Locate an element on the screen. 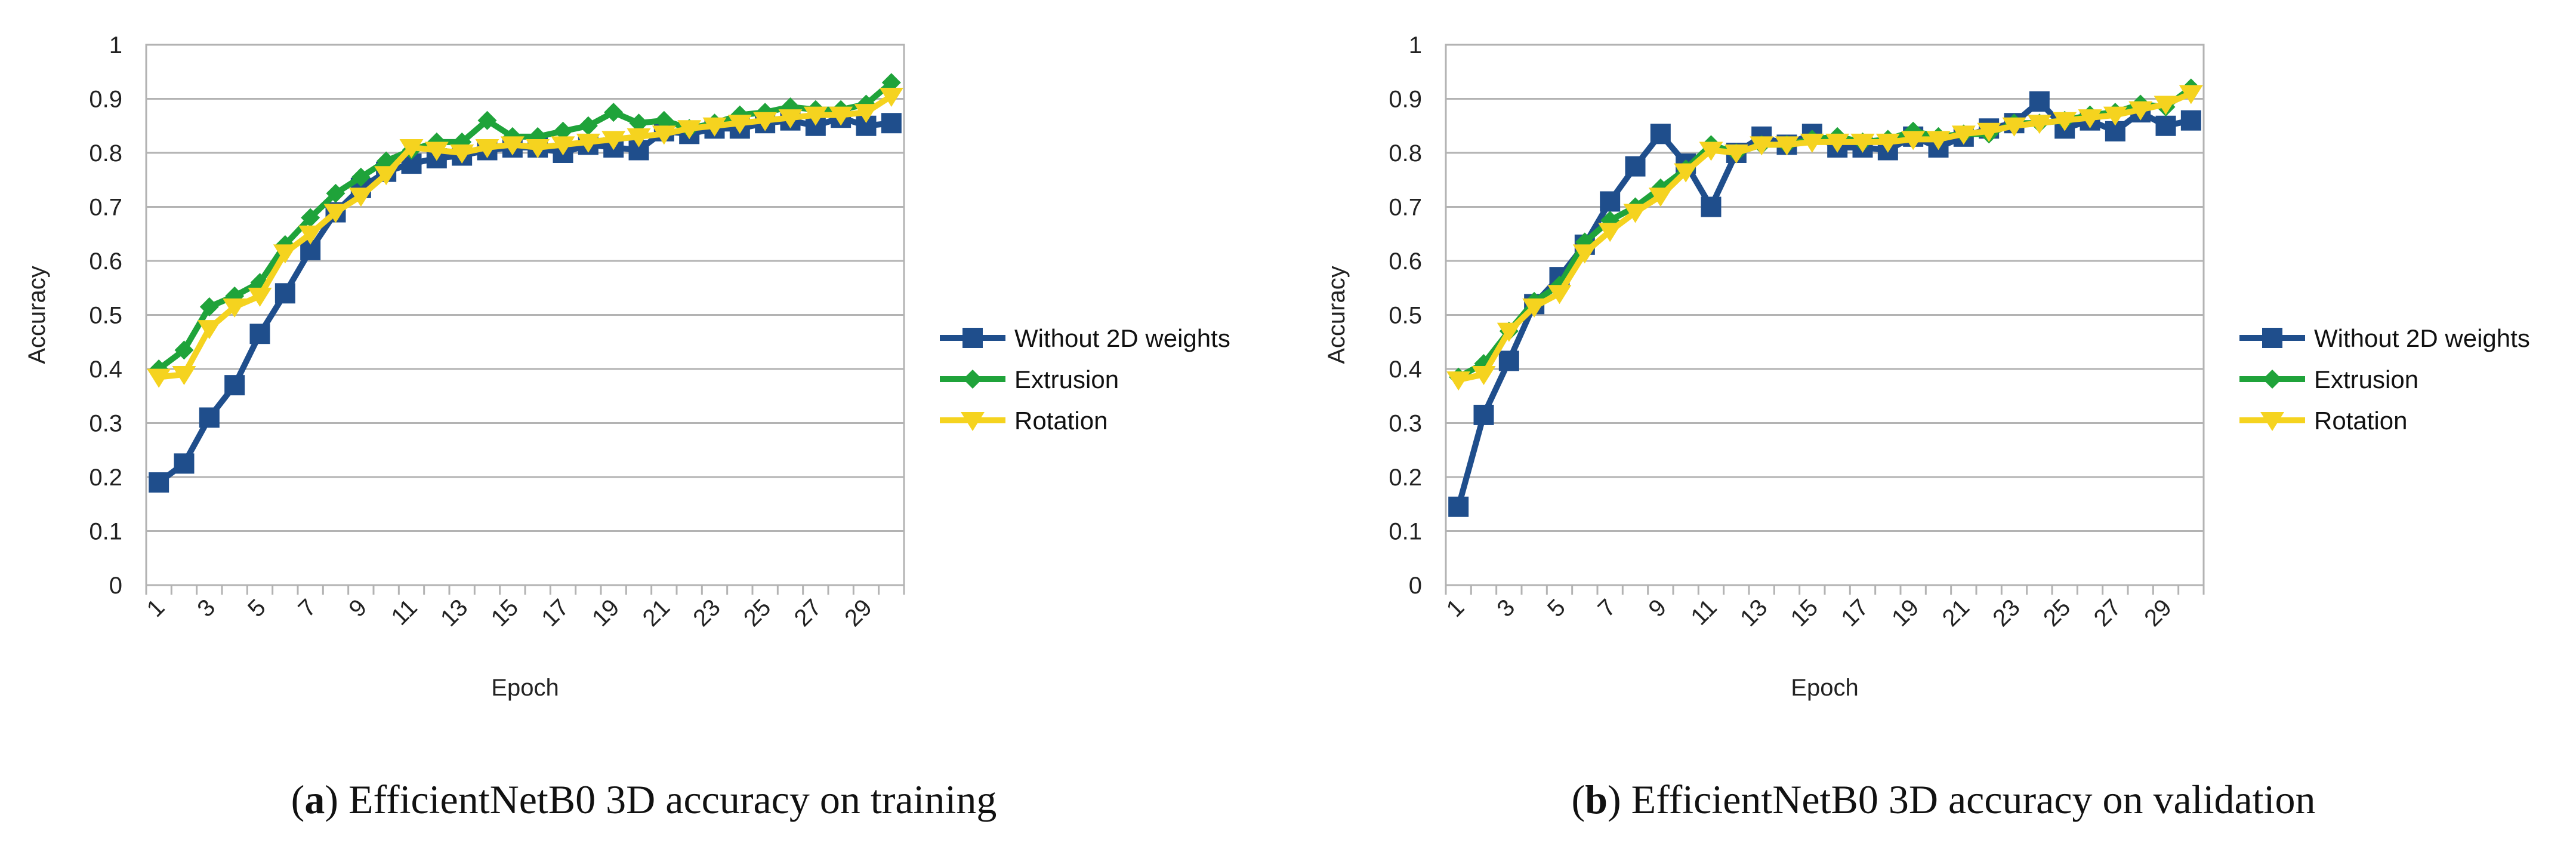 The width and height of the screenshot is (2576, 849). x-tick-label: 21 is located at coordinates (1957, 613).